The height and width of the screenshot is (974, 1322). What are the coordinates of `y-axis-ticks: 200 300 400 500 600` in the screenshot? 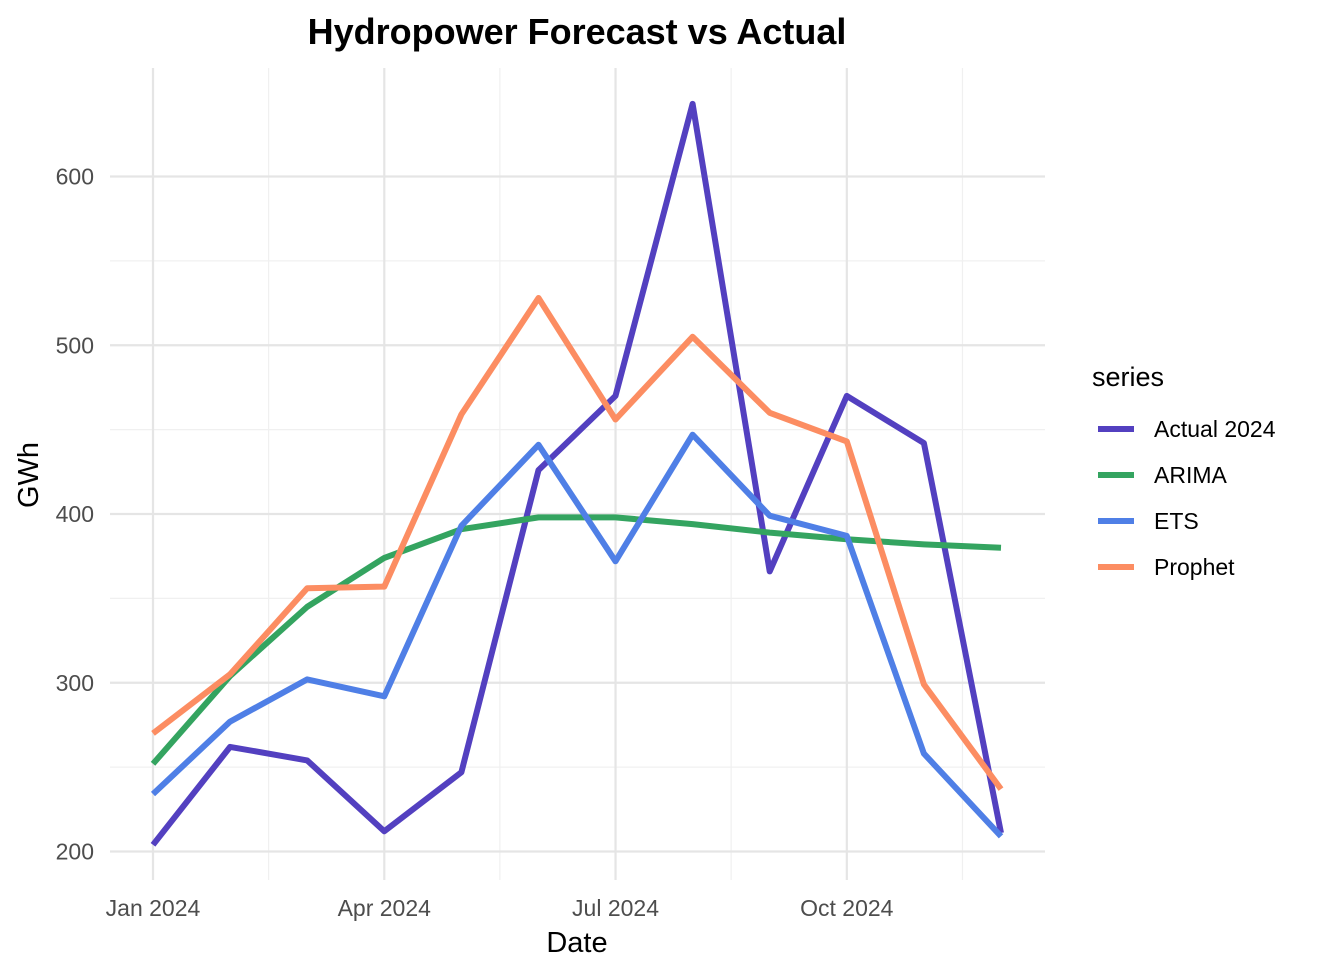 It's located at (75, 514).